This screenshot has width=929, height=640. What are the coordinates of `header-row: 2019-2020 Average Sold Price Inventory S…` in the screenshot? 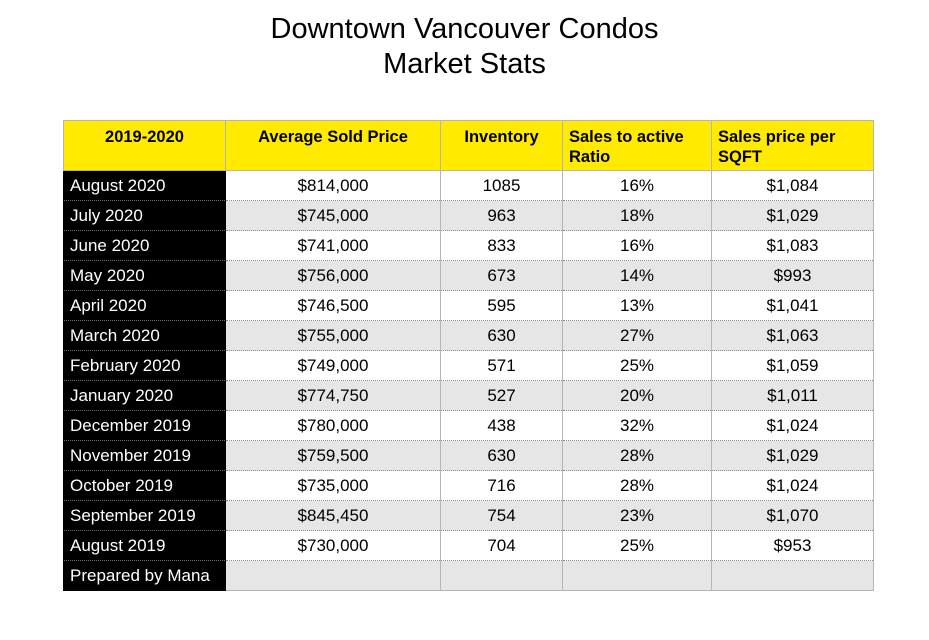 It's located at (468, 145).